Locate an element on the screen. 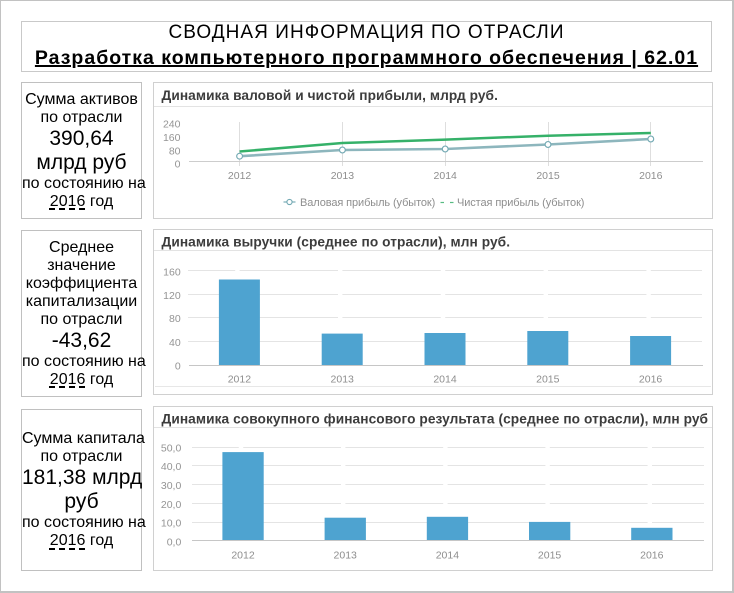 The image size is (734, 593). svg-text: 0,0 is located at coordinates (174, 542).